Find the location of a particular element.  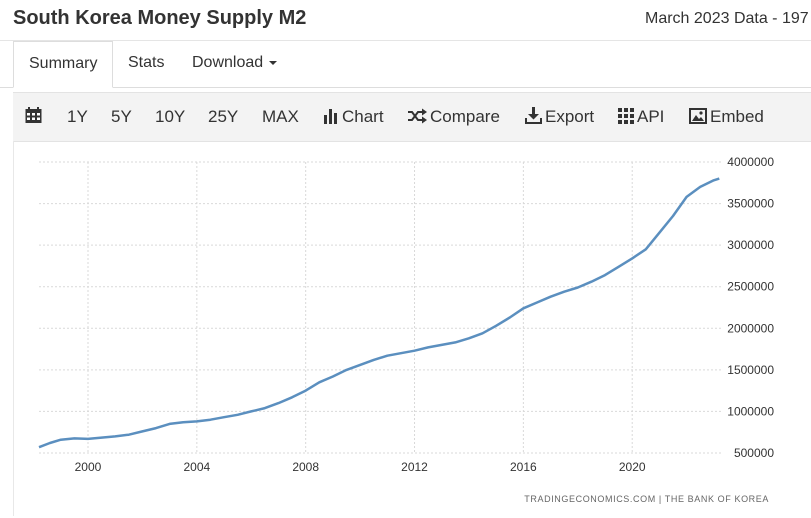

compare-button-label: Compare is located at coordinates (465, 116).